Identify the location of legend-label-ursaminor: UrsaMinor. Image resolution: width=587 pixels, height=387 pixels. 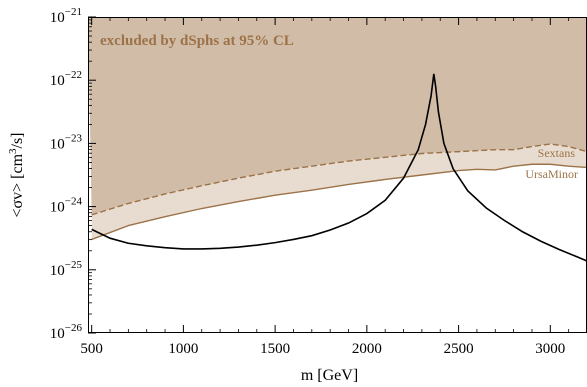
(551, 174).